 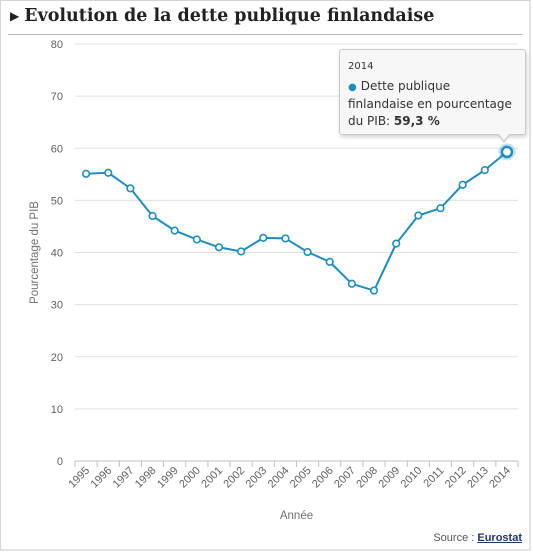 What do you see at coordinates (265, 34) in the screenshot?
I see `title-divider` at bounding box center [265, 34].